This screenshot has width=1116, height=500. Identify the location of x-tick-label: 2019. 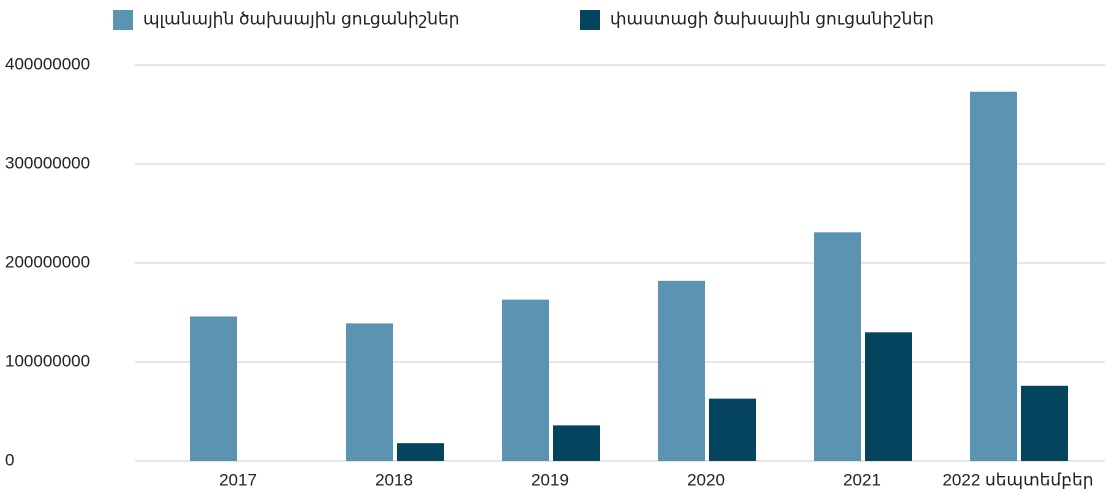
(550, 479).